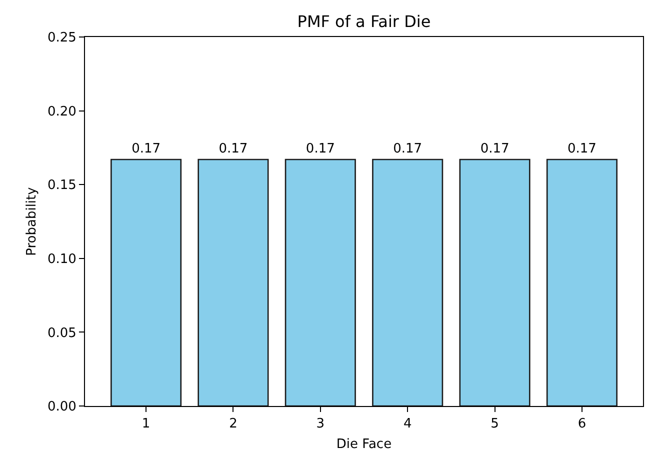  I want to click on x-tick-label: 3, so click(320, 424).